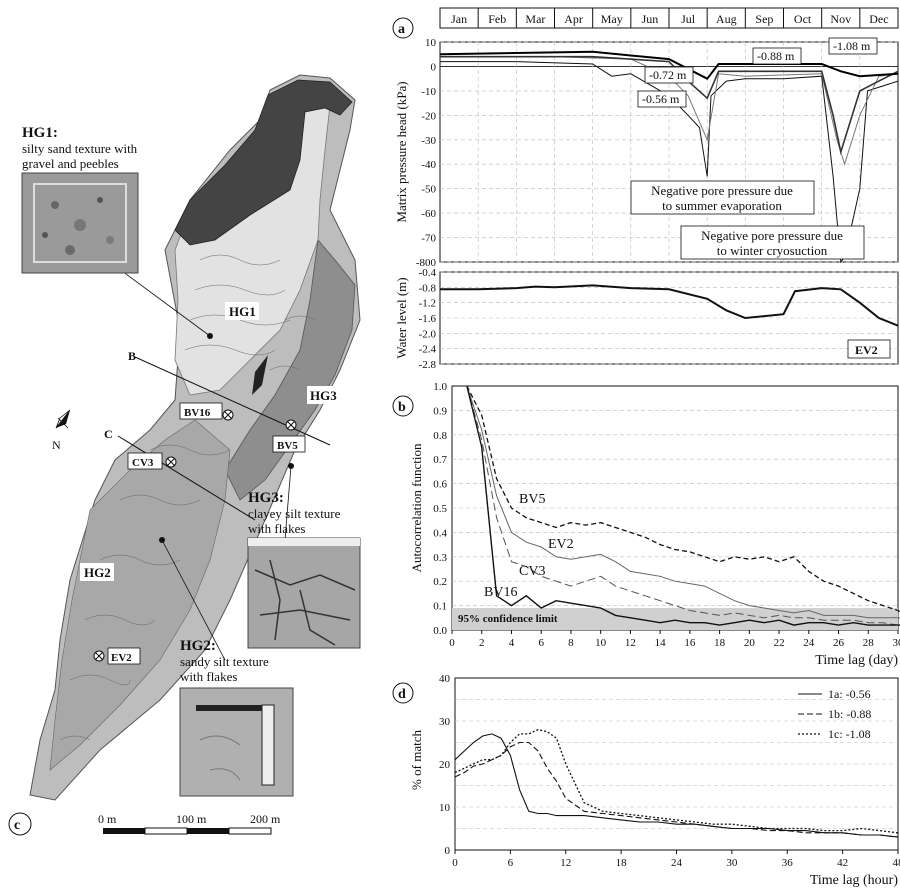  What do you see at coordinates (304, 593) in the screenshot?
I see `hg3-texture-photo` at bounding box center [304, 593].